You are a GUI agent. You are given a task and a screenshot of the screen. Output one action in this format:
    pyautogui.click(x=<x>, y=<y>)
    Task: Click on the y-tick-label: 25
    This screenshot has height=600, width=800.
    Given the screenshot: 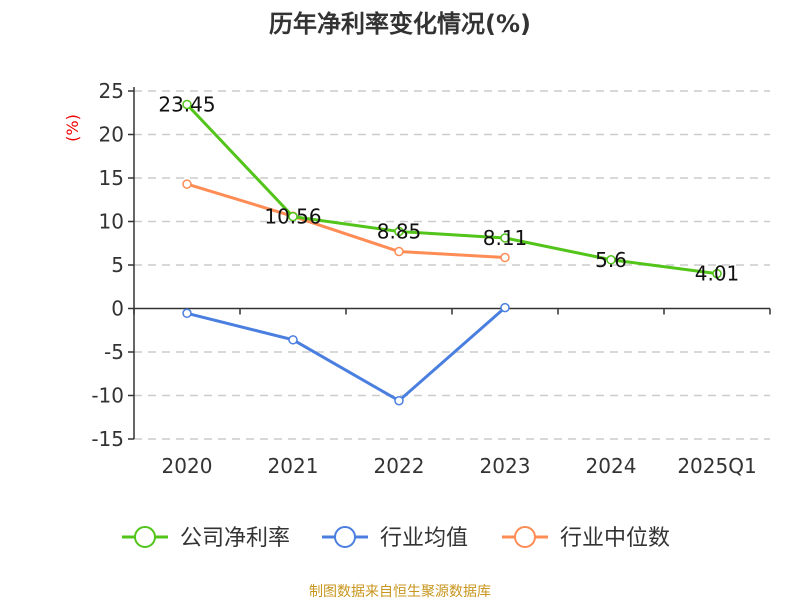 What is the action you would take?
    pyautogui.click(x=111, y=91)
    